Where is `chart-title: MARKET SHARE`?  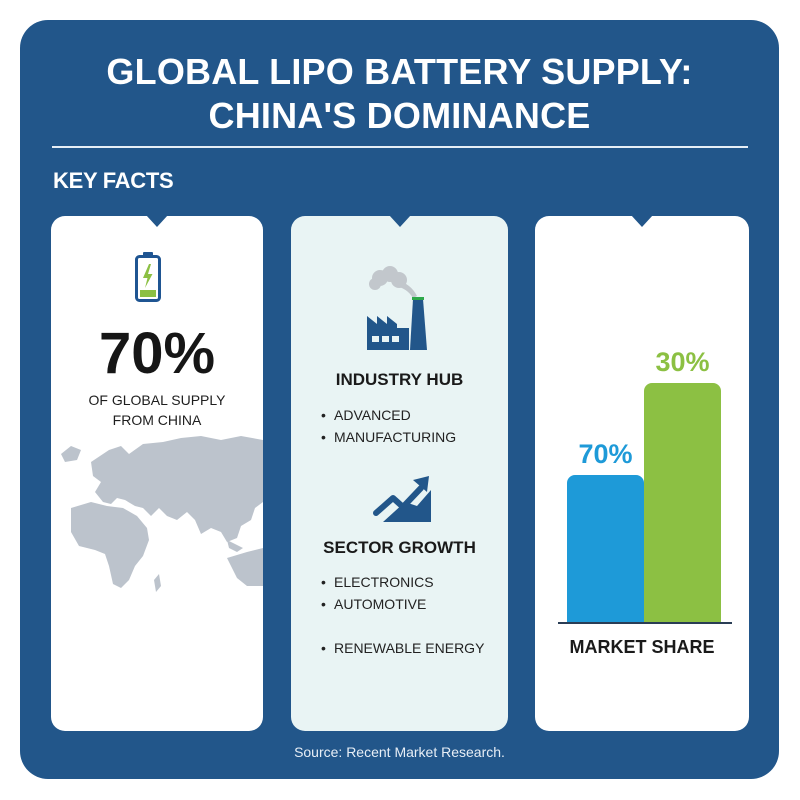
chart-title: MARKET SHARE is located at coordinates (642, 647).